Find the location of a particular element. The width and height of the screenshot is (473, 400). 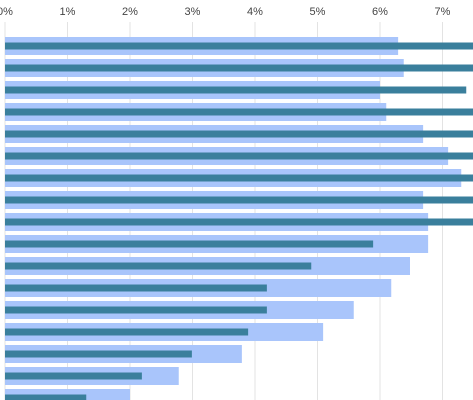

x-tick-label: 5% is located at coordinates (318, 12).